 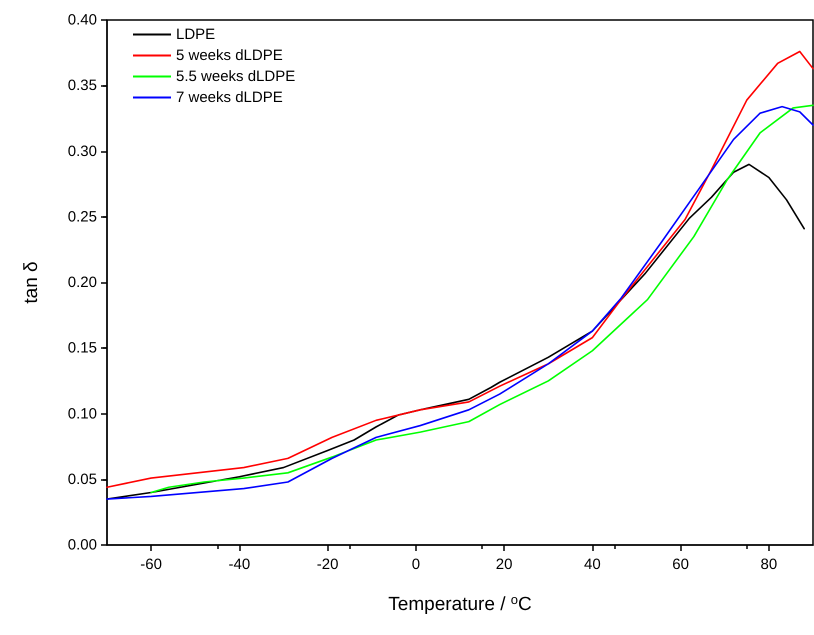 I want to click on y-tick-label: 0.00, so click(x=82, y=545).